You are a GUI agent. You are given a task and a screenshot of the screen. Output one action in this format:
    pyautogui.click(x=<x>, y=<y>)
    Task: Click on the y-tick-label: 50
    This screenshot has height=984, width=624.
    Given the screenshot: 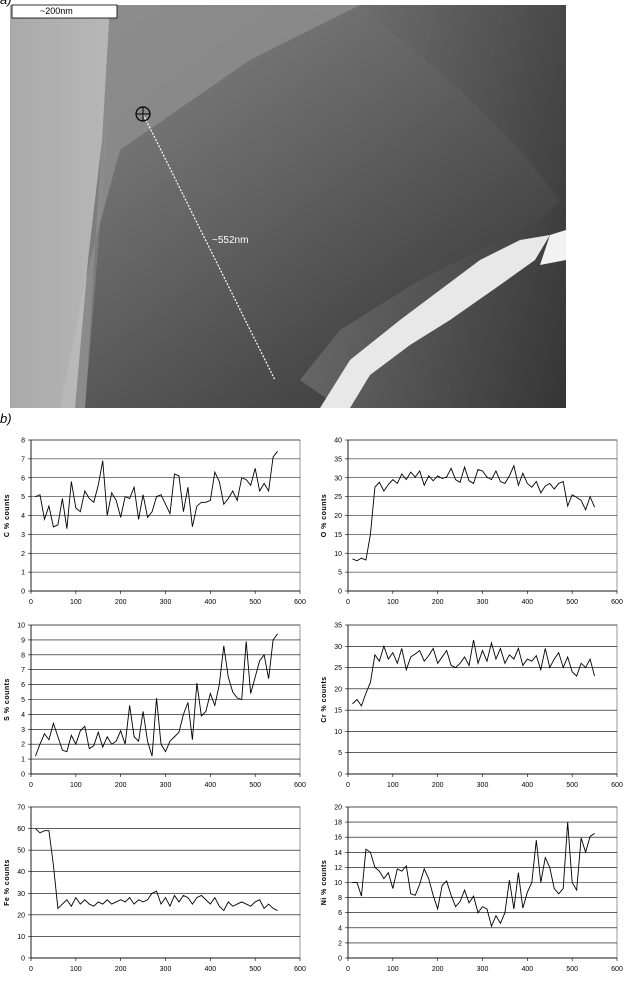 What is the action you would take?
    pyautogui.click(x=21, y=851)
    